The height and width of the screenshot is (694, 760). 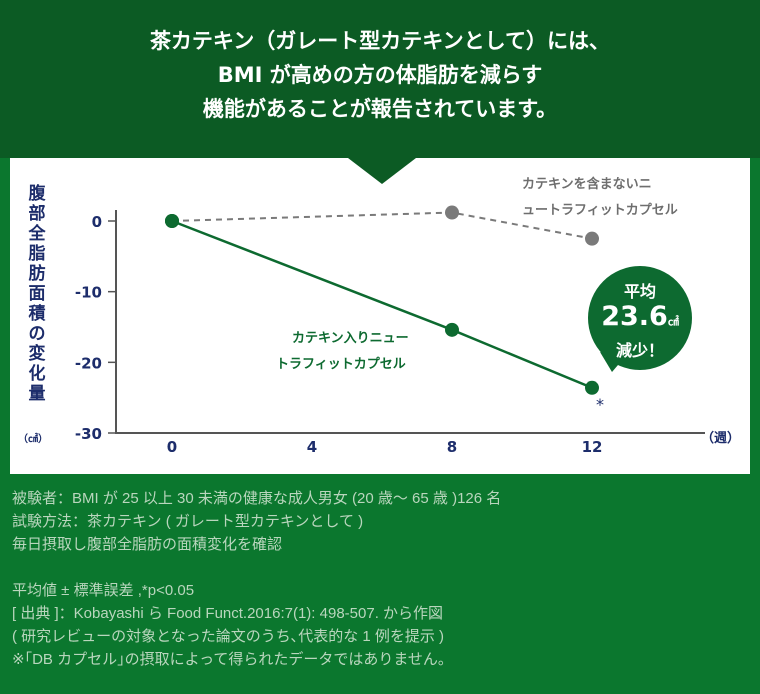 I want to click on footnote-line: ※｢DB カプセル｣の摂取によって得られたデータではありません。, so click(x=232, y=659).